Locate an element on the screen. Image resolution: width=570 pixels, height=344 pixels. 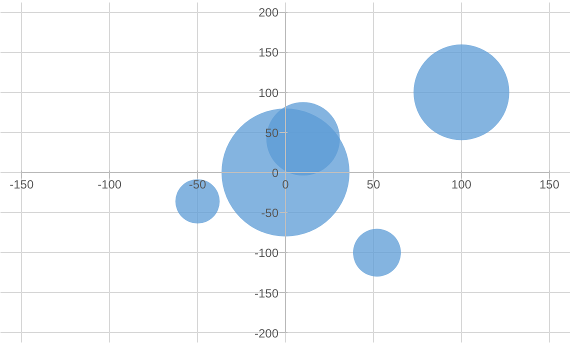
x-tick-label: 50 is located at coordinates (373, 185).